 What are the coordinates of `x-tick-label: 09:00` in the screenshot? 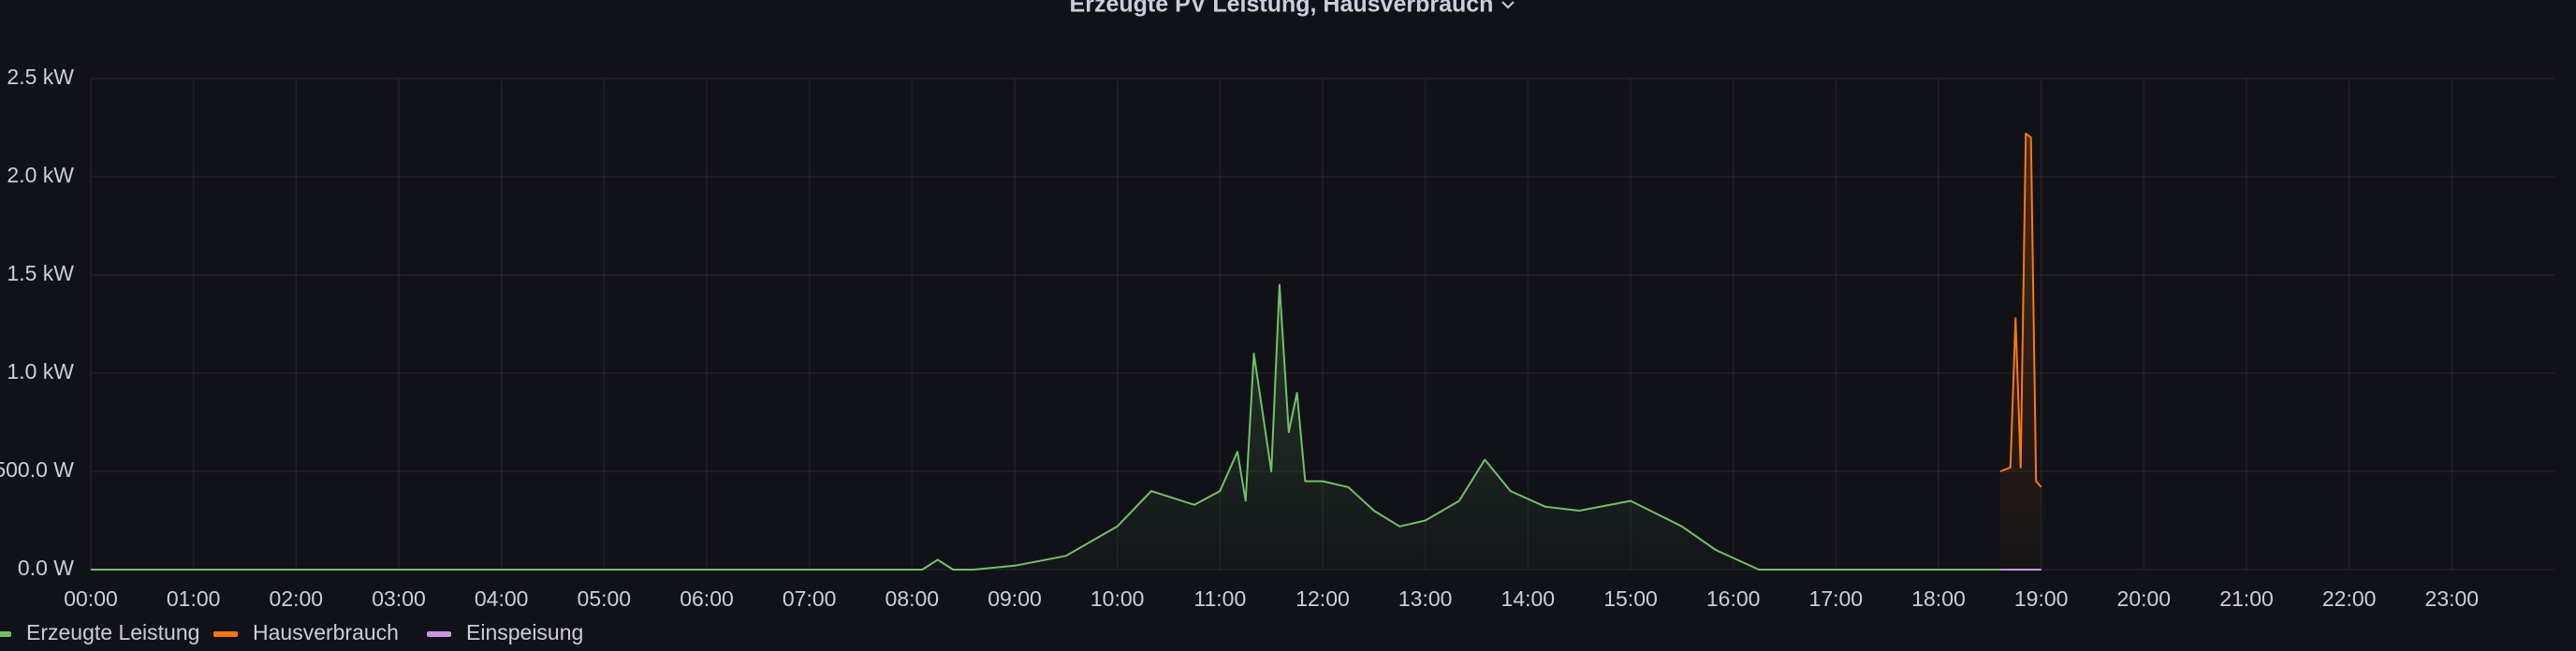 It's located at (1015, 598).